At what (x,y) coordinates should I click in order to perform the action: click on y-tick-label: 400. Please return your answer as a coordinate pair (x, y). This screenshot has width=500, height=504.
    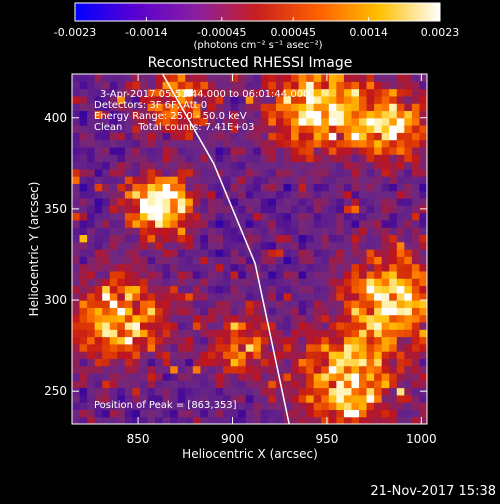
    Looking at the image, I should click on (55, 118).